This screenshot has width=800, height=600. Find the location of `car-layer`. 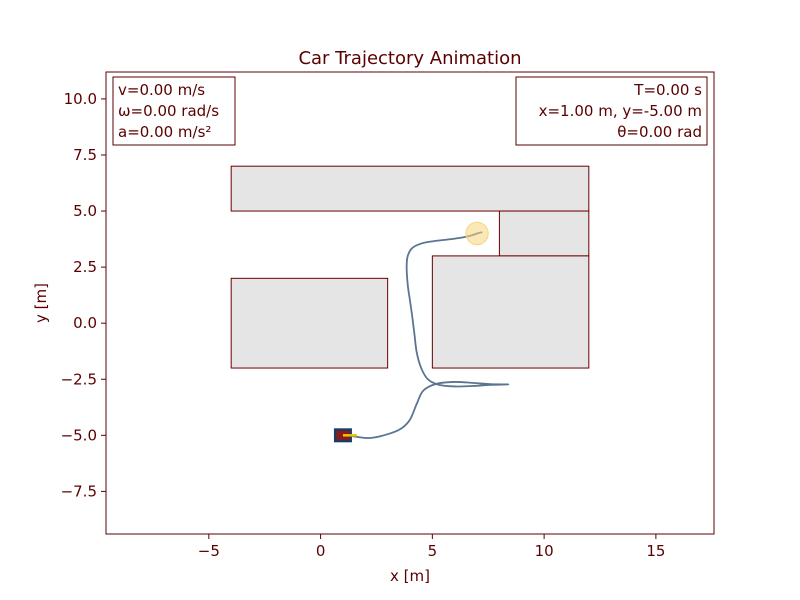

car-layer is located at coordinates (345, 435).